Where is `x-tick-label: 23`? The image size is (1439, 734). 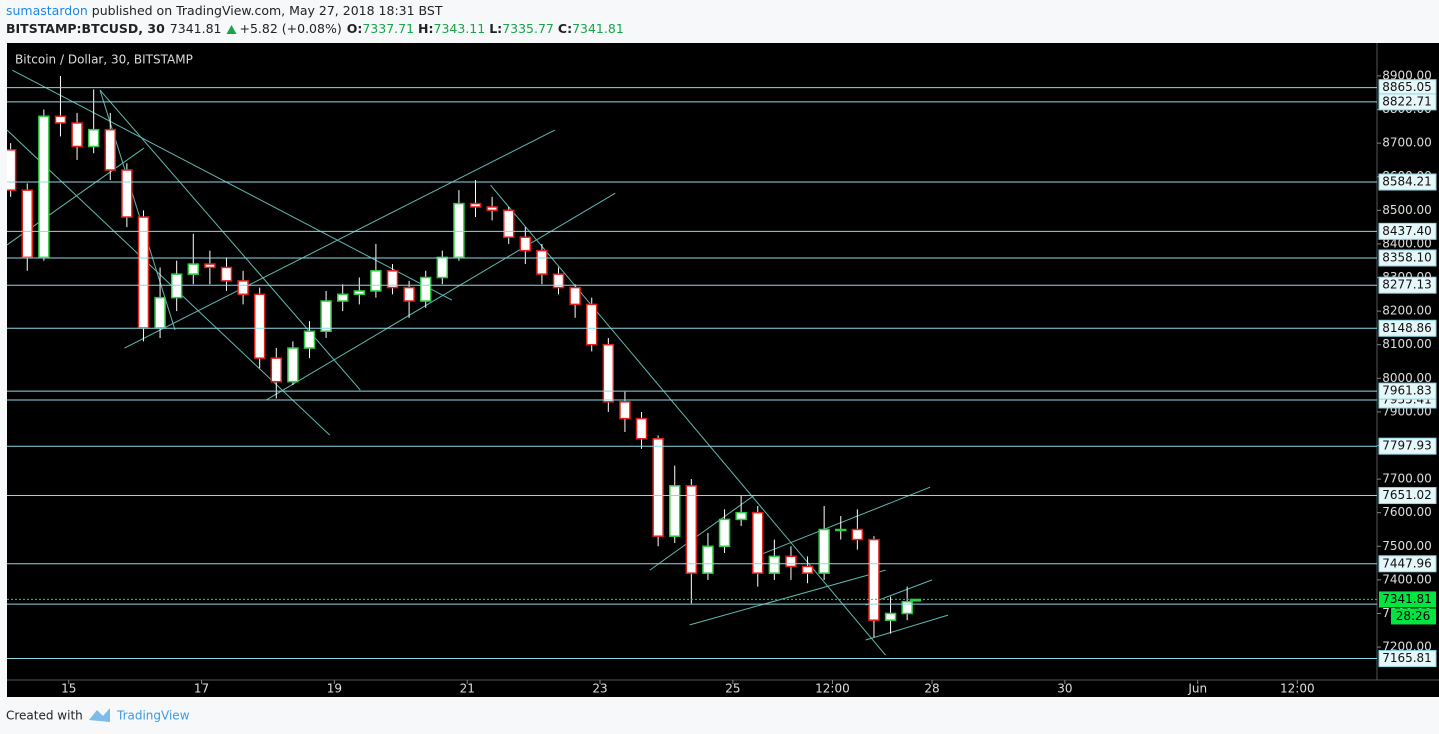 x-tick-label: 23 is located at coordinates (599, 689).